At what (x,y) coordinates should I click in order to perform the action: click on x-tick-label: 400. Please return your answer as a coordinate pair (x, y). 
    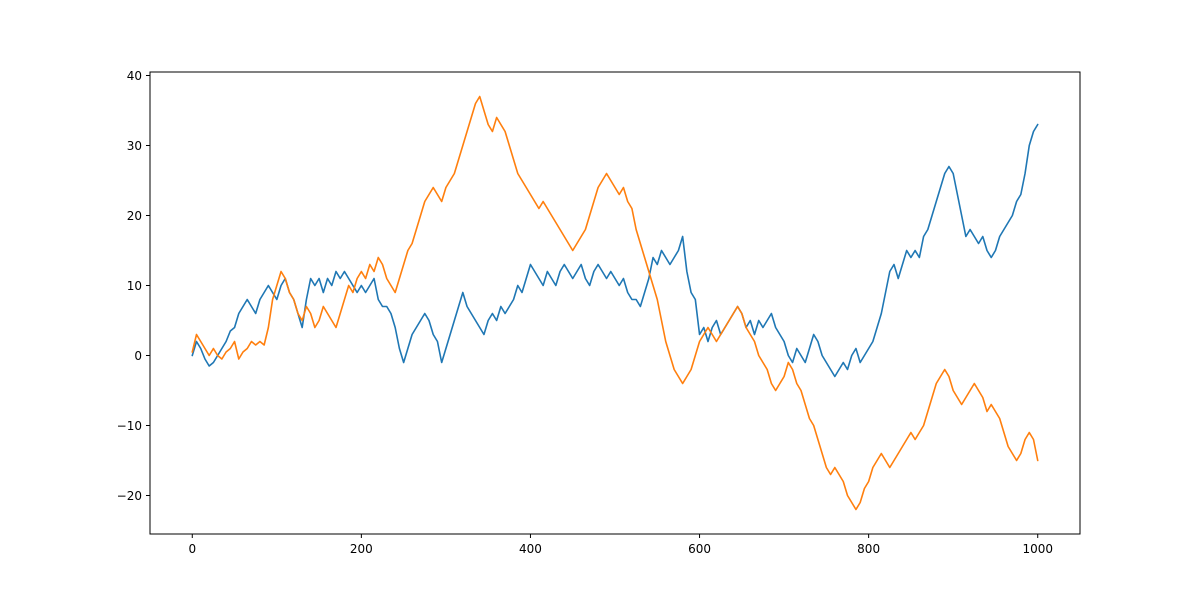
    Looking at the image, I should click on (530, 549).